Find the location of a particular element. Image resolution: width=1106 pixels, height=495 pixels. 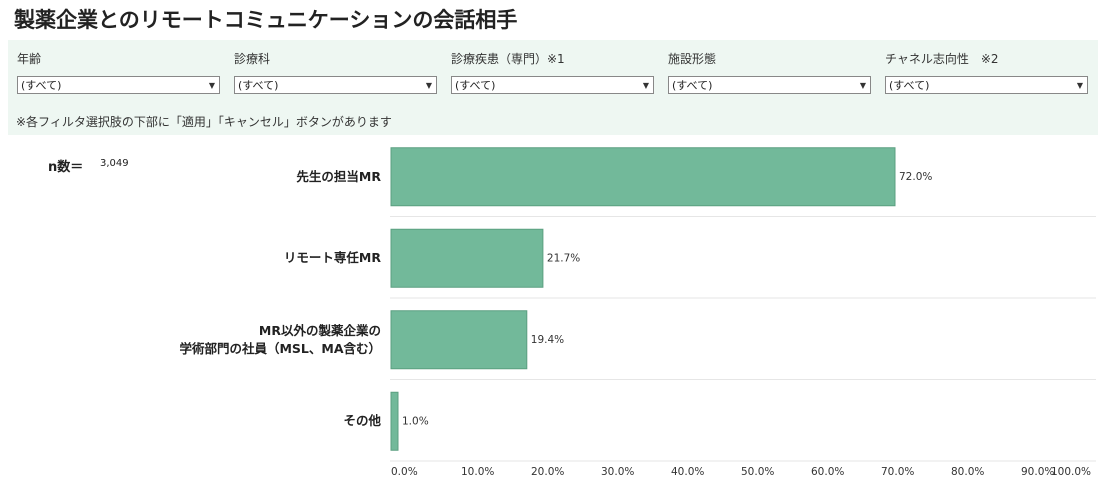

x-tick-label: 60.0% is located at coordinates (827, 472).